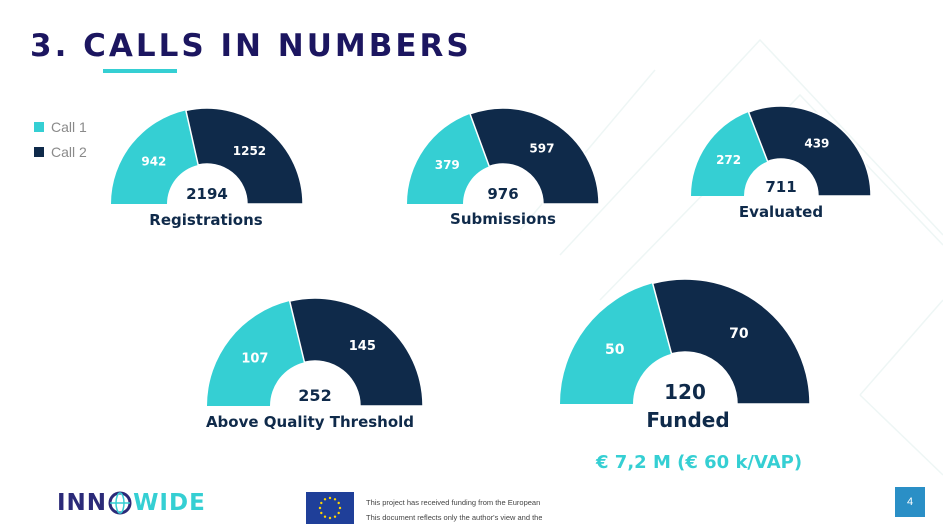 The height and width of the screenshot is (529, 943). I want to click on segment-call2-submissions, so click(534, 156).